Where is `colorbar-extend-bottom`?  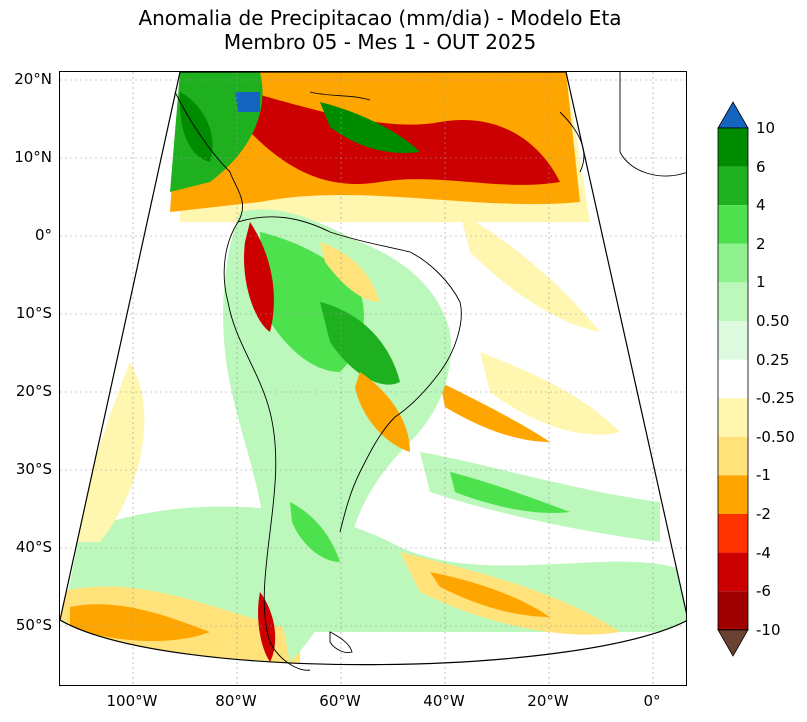 colorbar-extend-bottom is located at coordinates (733, 643).